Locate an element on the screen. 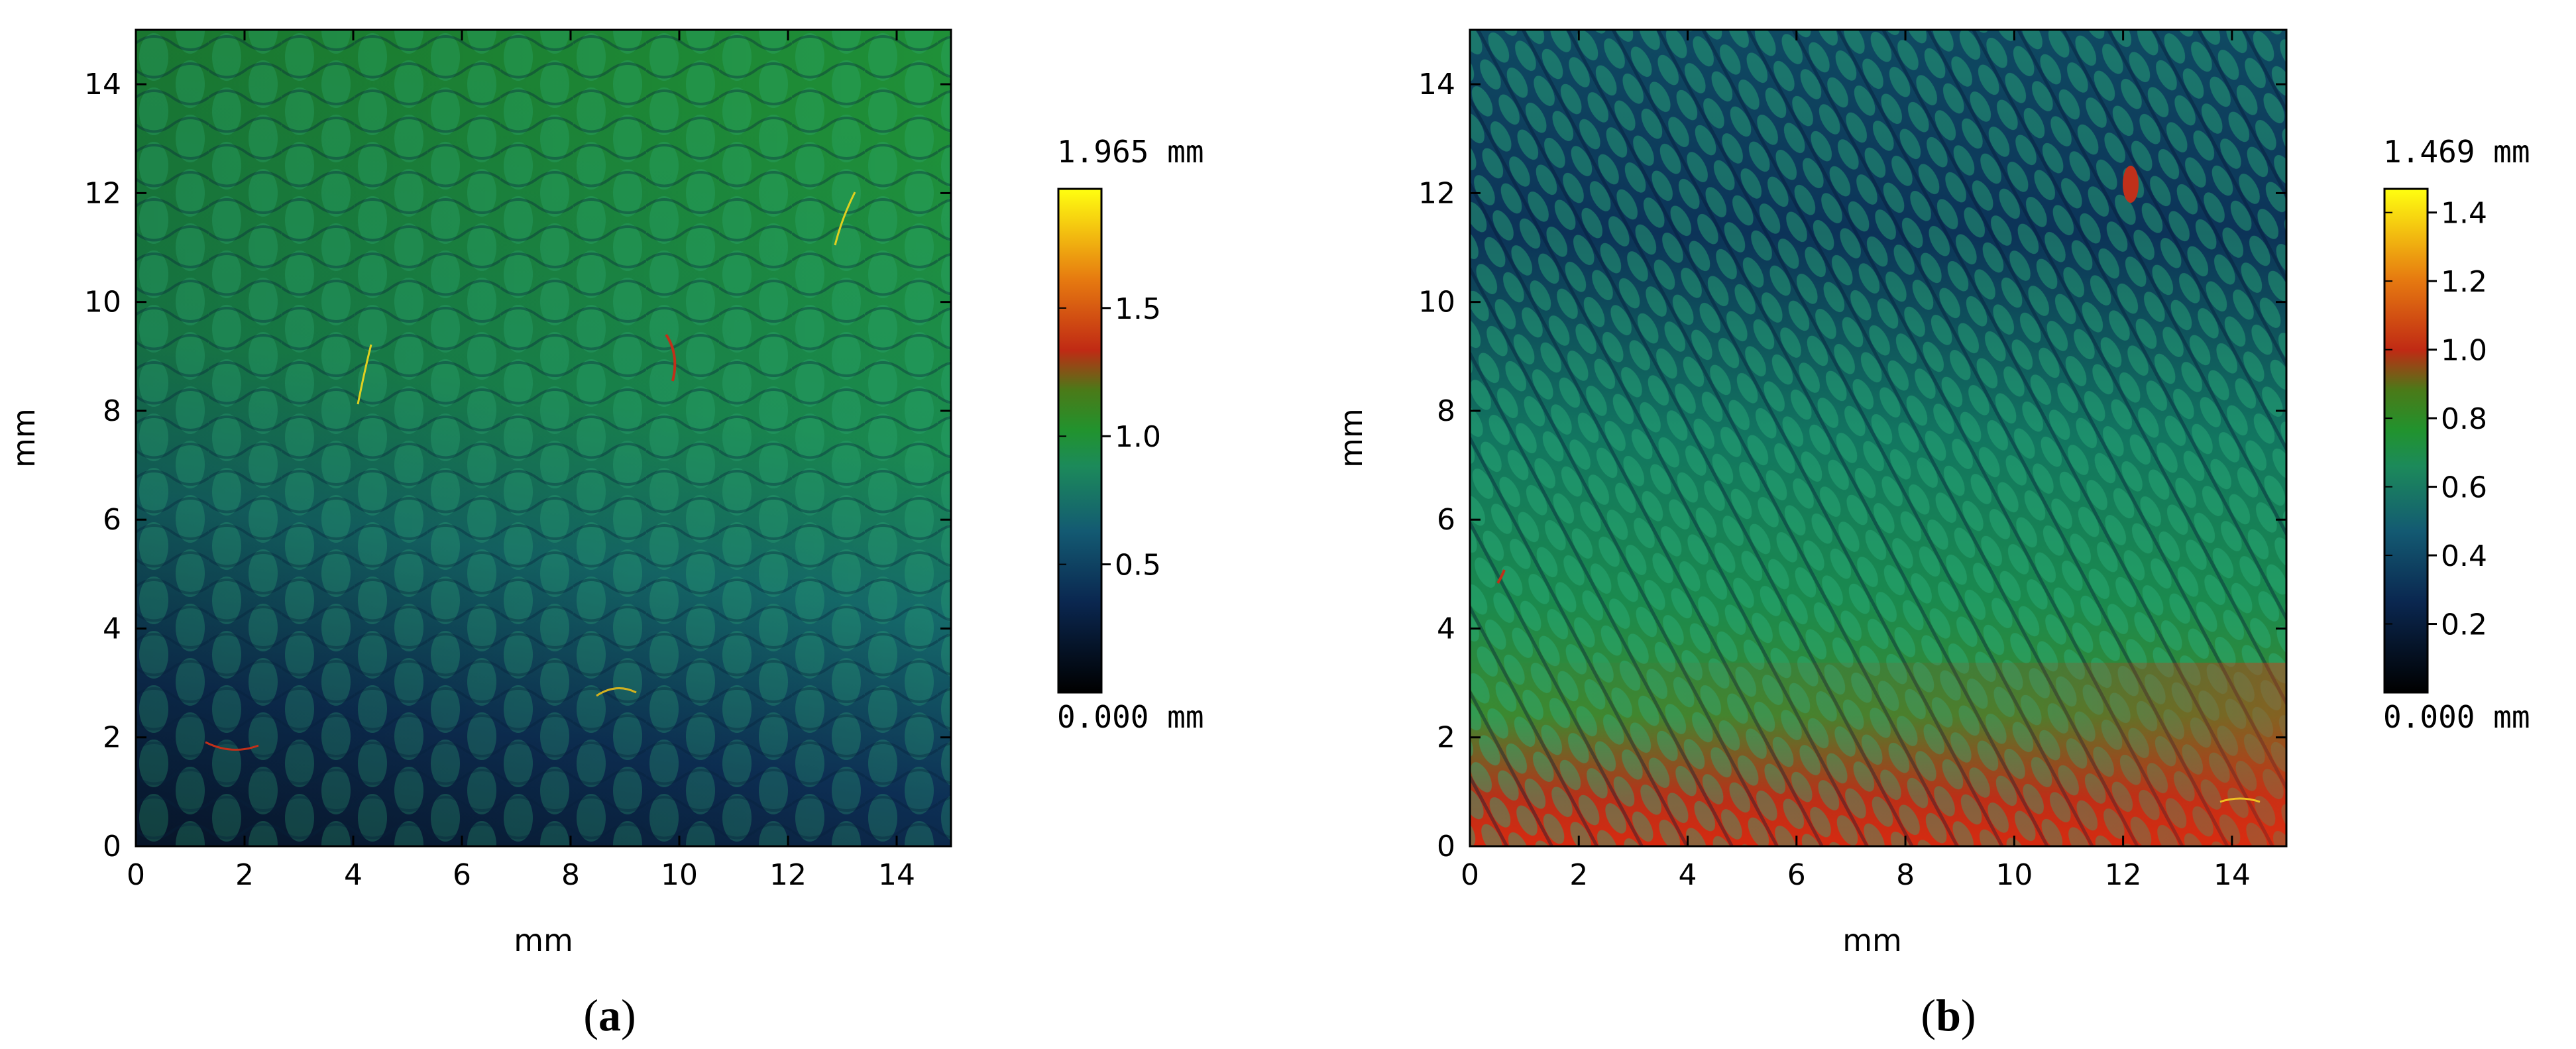  x-tick-label-a: 2 is located at coordinates (245, 875).